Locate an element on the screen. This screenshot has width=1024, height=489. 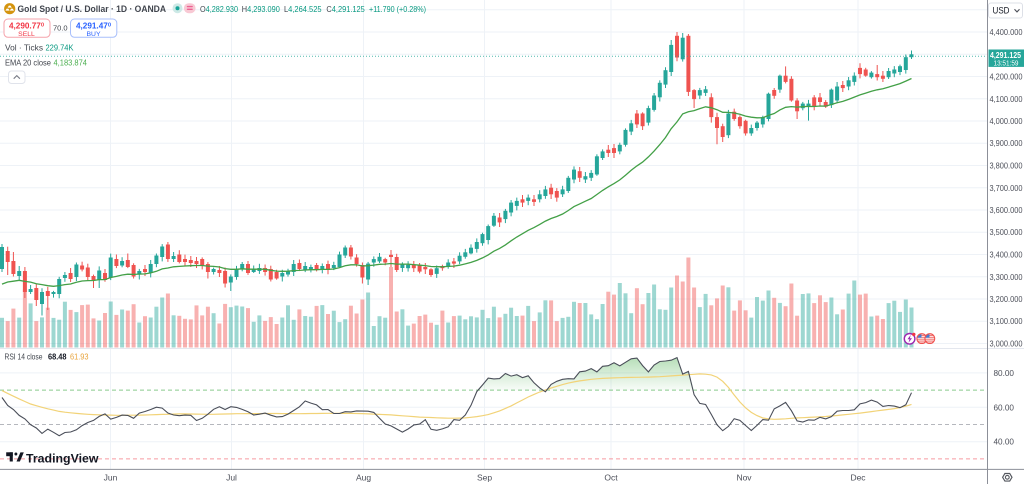
svg-text: 3,100.000 is located at coordinates (1007, 321).